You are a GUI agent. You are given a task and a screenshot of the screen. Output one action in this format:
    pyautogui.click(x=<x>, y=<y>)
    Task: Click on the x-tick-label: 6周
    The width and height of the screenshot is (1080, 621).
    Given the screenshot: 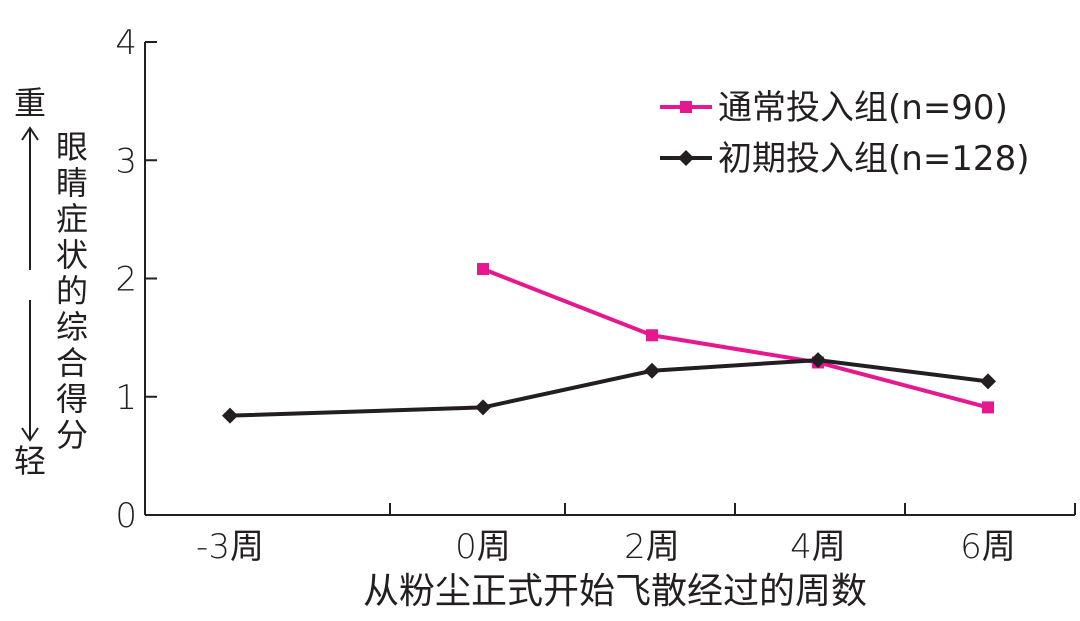 What is the action you would take?
    pyautogui.click(x=988, y=547)
    